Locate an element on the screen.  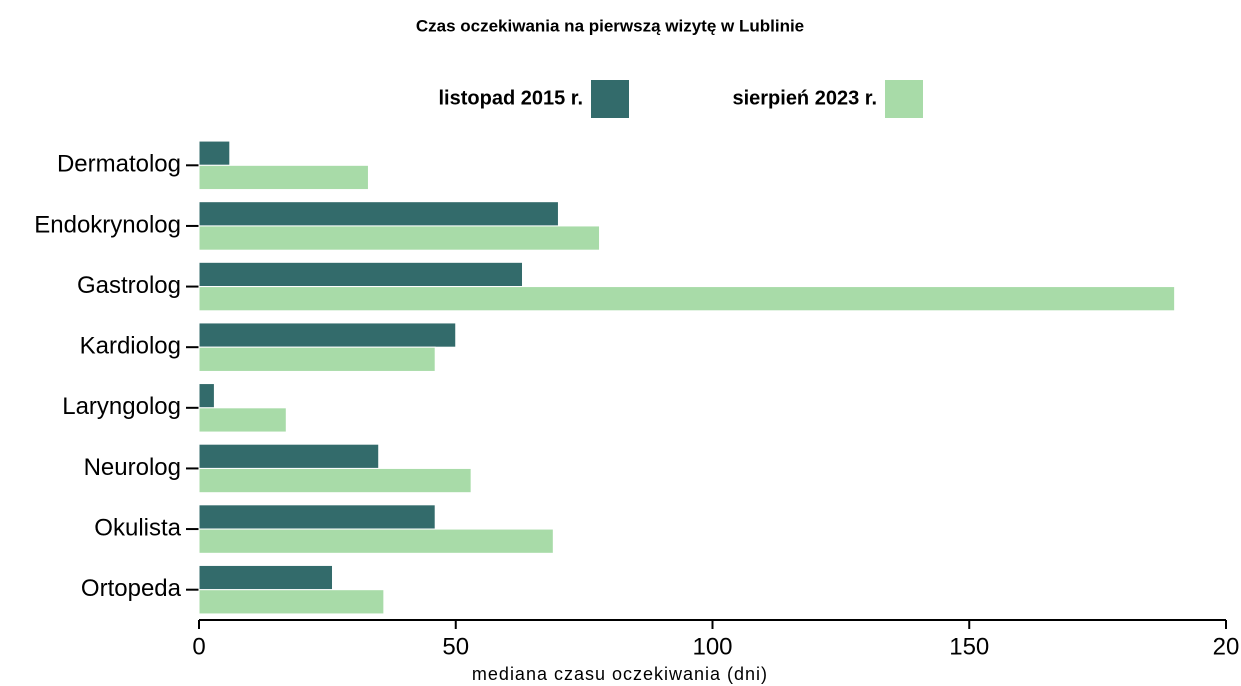
y-tick-label: Kardiolog is located at coordinates (130, 346).